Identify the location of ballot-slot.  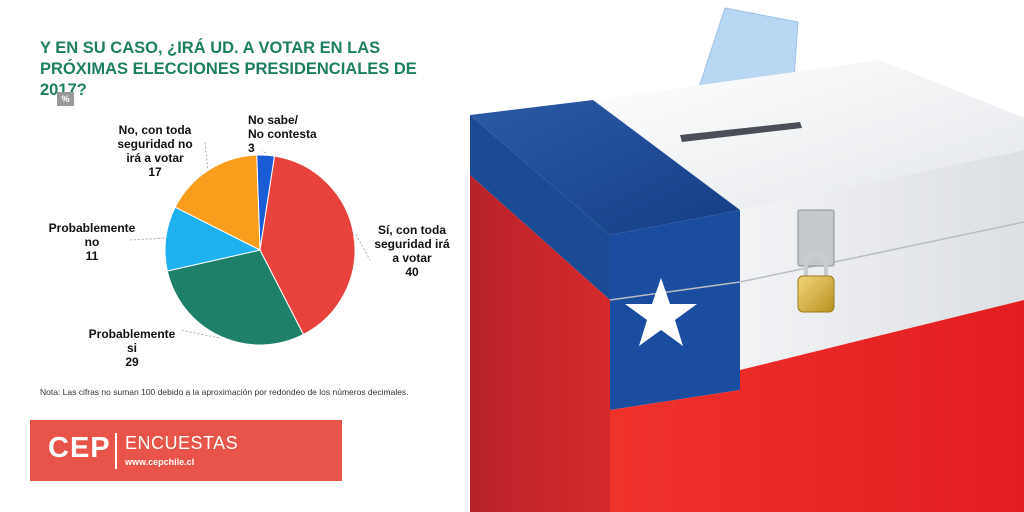
(741, 132).